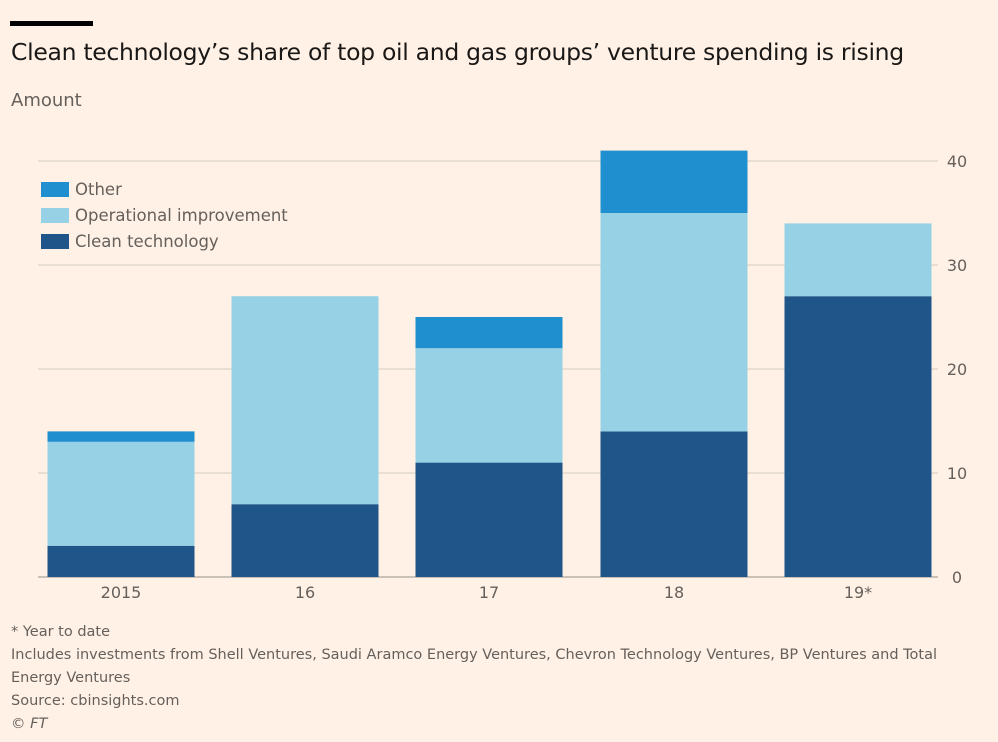  What do you see at coordinates (147, 241) in the screenshot?
I see `legend-label-clean-technology: Clean technology` at bounding box center [147, 241].